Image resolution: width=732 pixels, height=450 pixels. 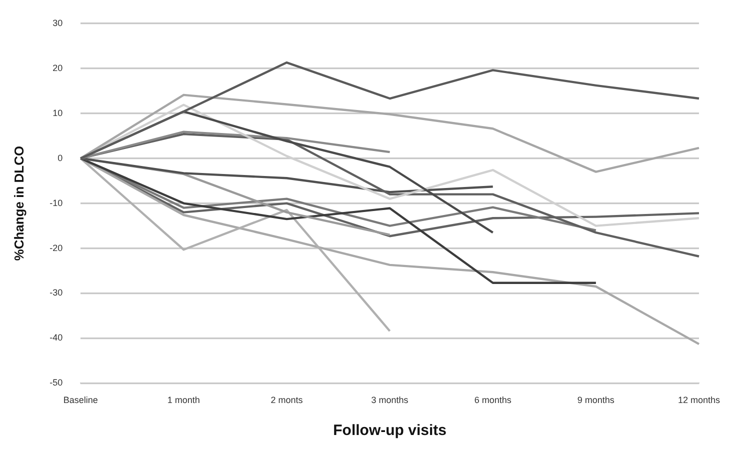 What do you see at coordinates (389, 431) in the screenshot?
I see `x-axis-title: Follow-up visits` at bounding box center [389, 431].